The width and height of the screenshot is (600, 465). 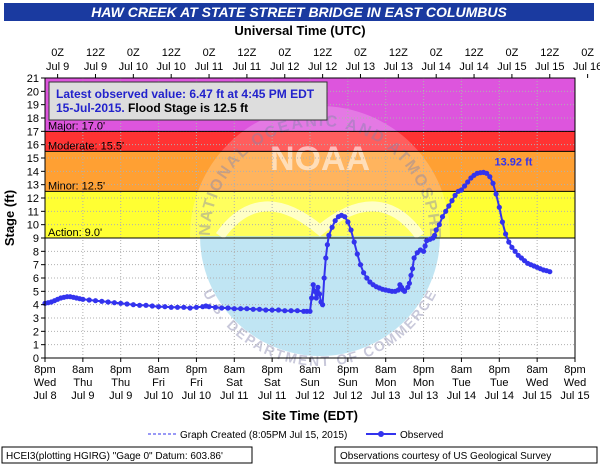 What do you see at coordinates (9, 218) in the screenshot?
I see `y-axis-title: Stage (ft)` at bounding box center [9, 218].